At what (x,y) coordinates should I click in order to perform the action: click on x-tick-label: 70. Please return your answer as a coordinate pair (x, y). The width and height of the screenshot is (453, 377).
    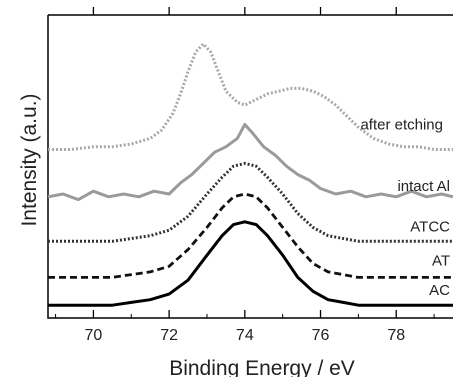
    Looking at the image, I should click on (94, 335).